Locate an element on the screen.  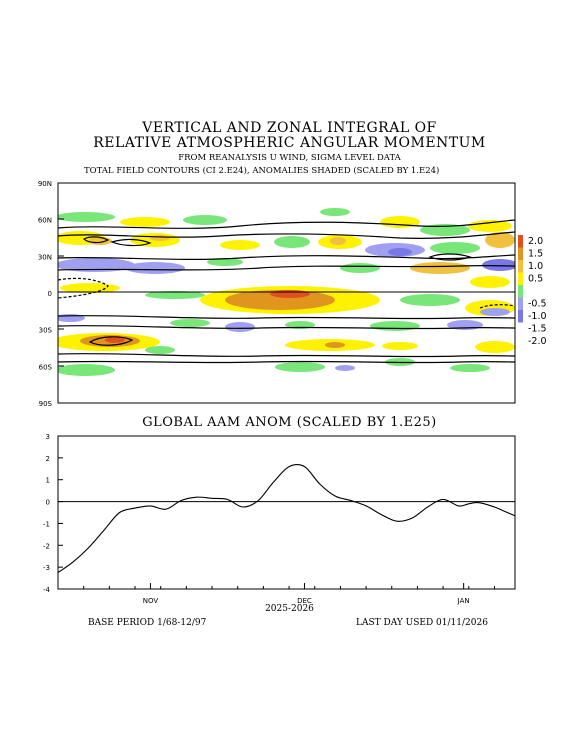
y-tick-label: 2 is located at coordinates (48, 459).